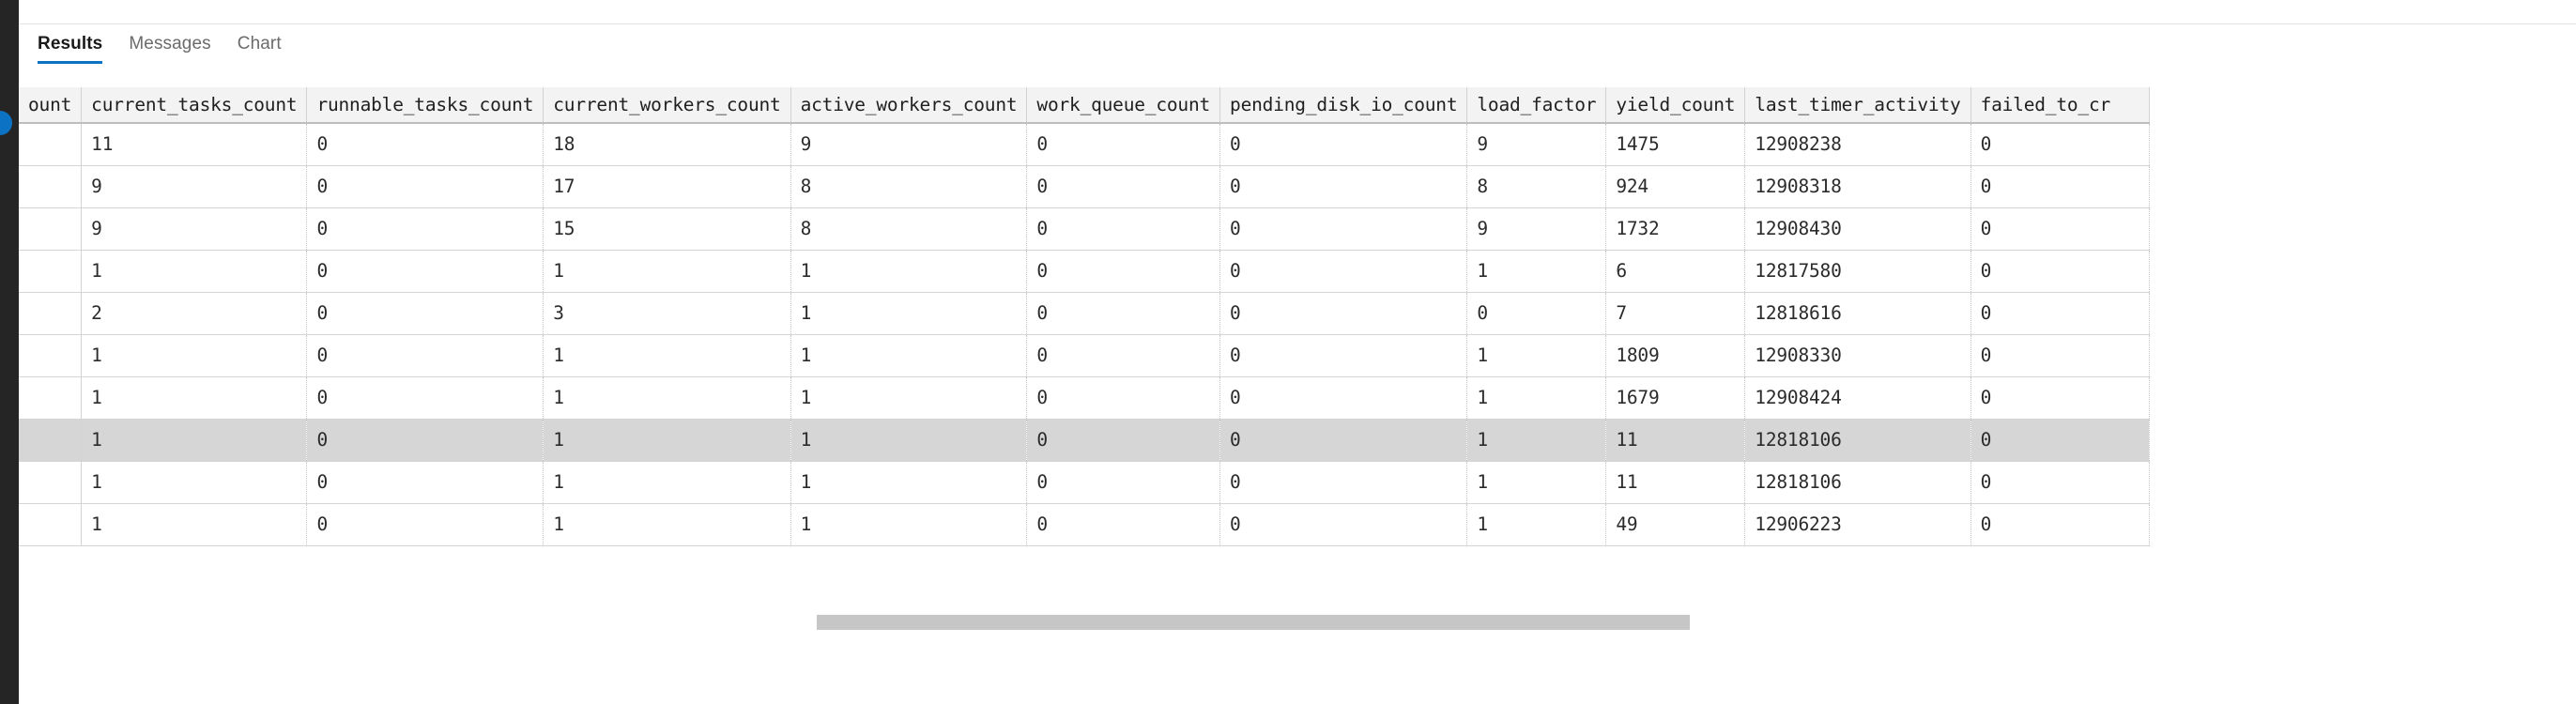  Describe the element at coordinates (1344, 106) in the screenshot. I see `column-header-pending_disk_io_count: pending_disk_io_count` at that location.